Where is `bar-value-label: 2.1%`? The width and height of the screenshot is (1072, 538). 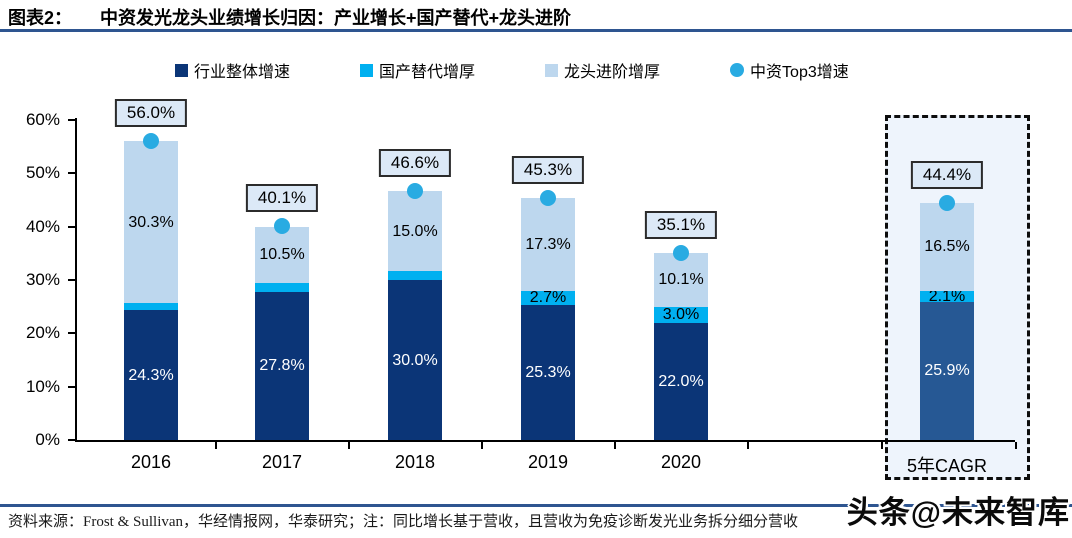
bar-value-label: 2.1% is located at coordinates (947, 296).